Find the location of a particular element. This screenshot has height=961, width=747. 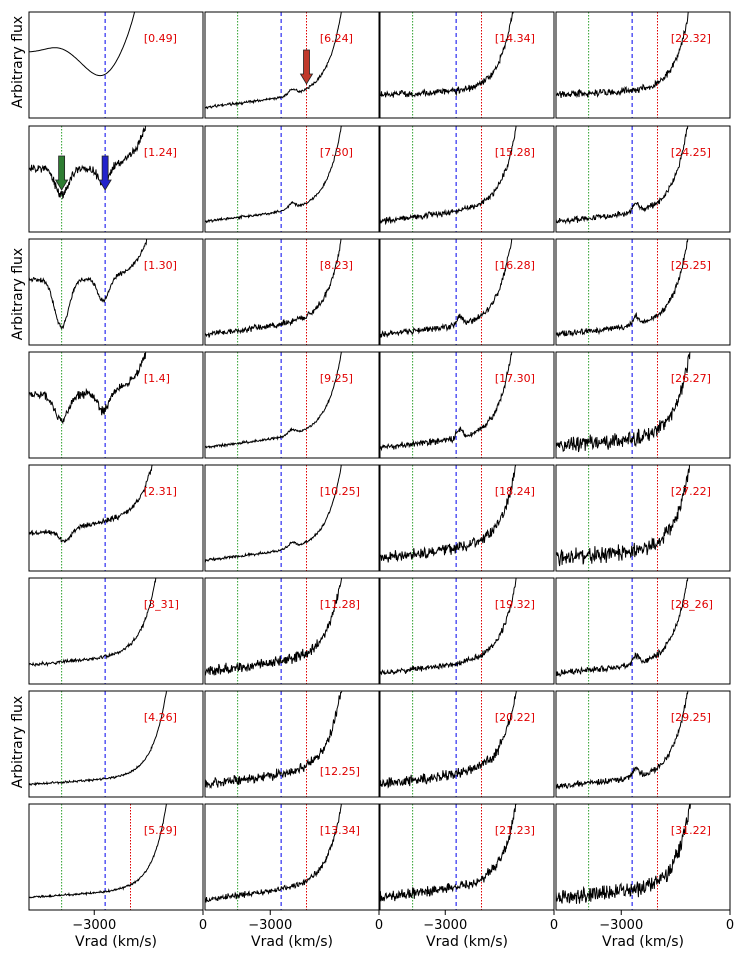

panel-label: [18.24] is located at coordinates (515, 491).